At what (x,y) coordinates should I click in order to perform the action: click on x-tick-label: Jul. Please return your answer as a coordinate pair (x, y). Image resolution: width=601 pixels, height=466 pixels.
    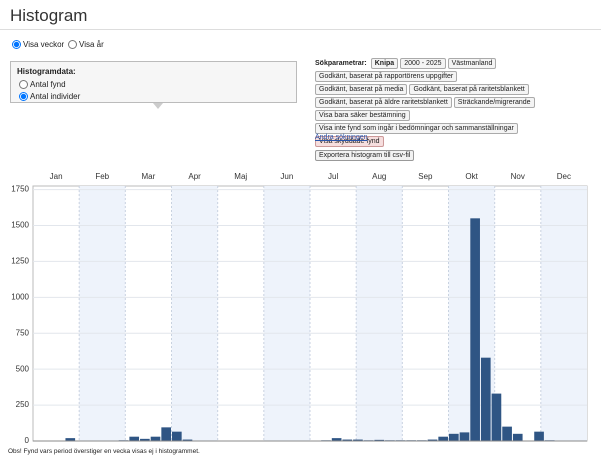
    Looking at the image, I should click on (333, 176).